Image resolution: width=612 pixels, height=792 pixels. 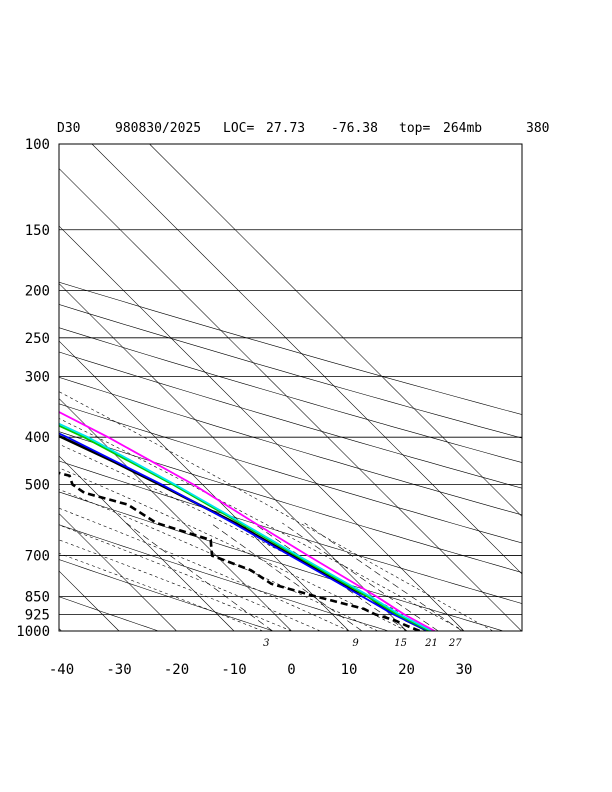 I want to click on mixing-ratio-label-9: 9, so click(x=355, y=643).